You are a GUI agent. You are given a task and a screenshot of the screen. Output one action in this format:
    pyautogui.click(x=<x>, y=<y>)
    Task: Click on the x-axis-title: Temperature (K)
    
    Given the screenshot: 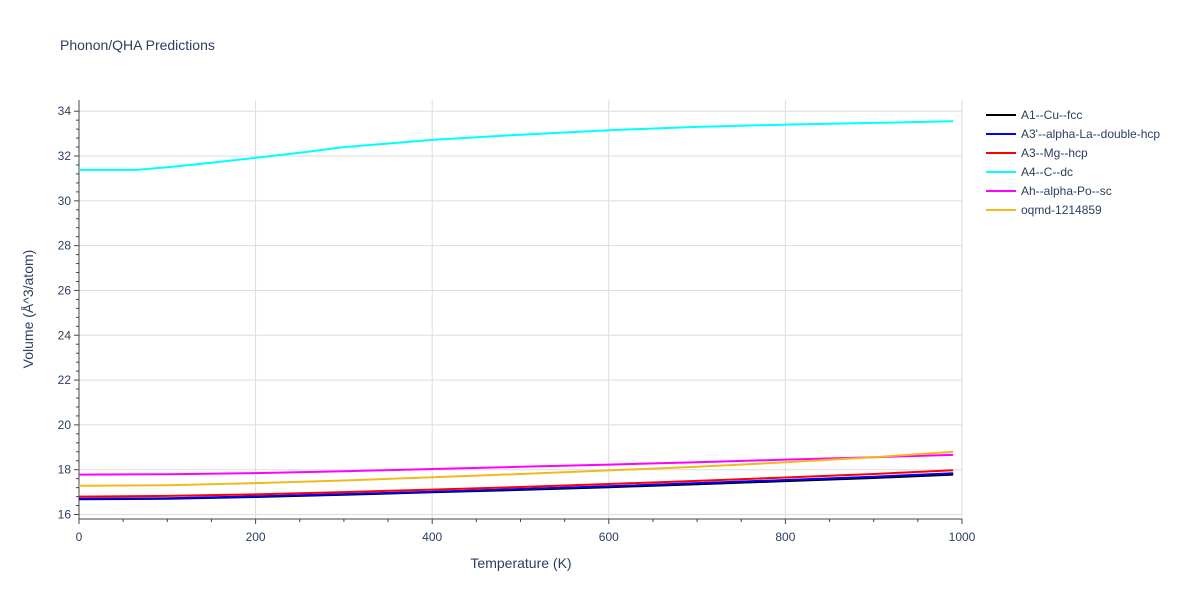 What is the action you would take?
    pyautogui.click(x=520, y=563)
    